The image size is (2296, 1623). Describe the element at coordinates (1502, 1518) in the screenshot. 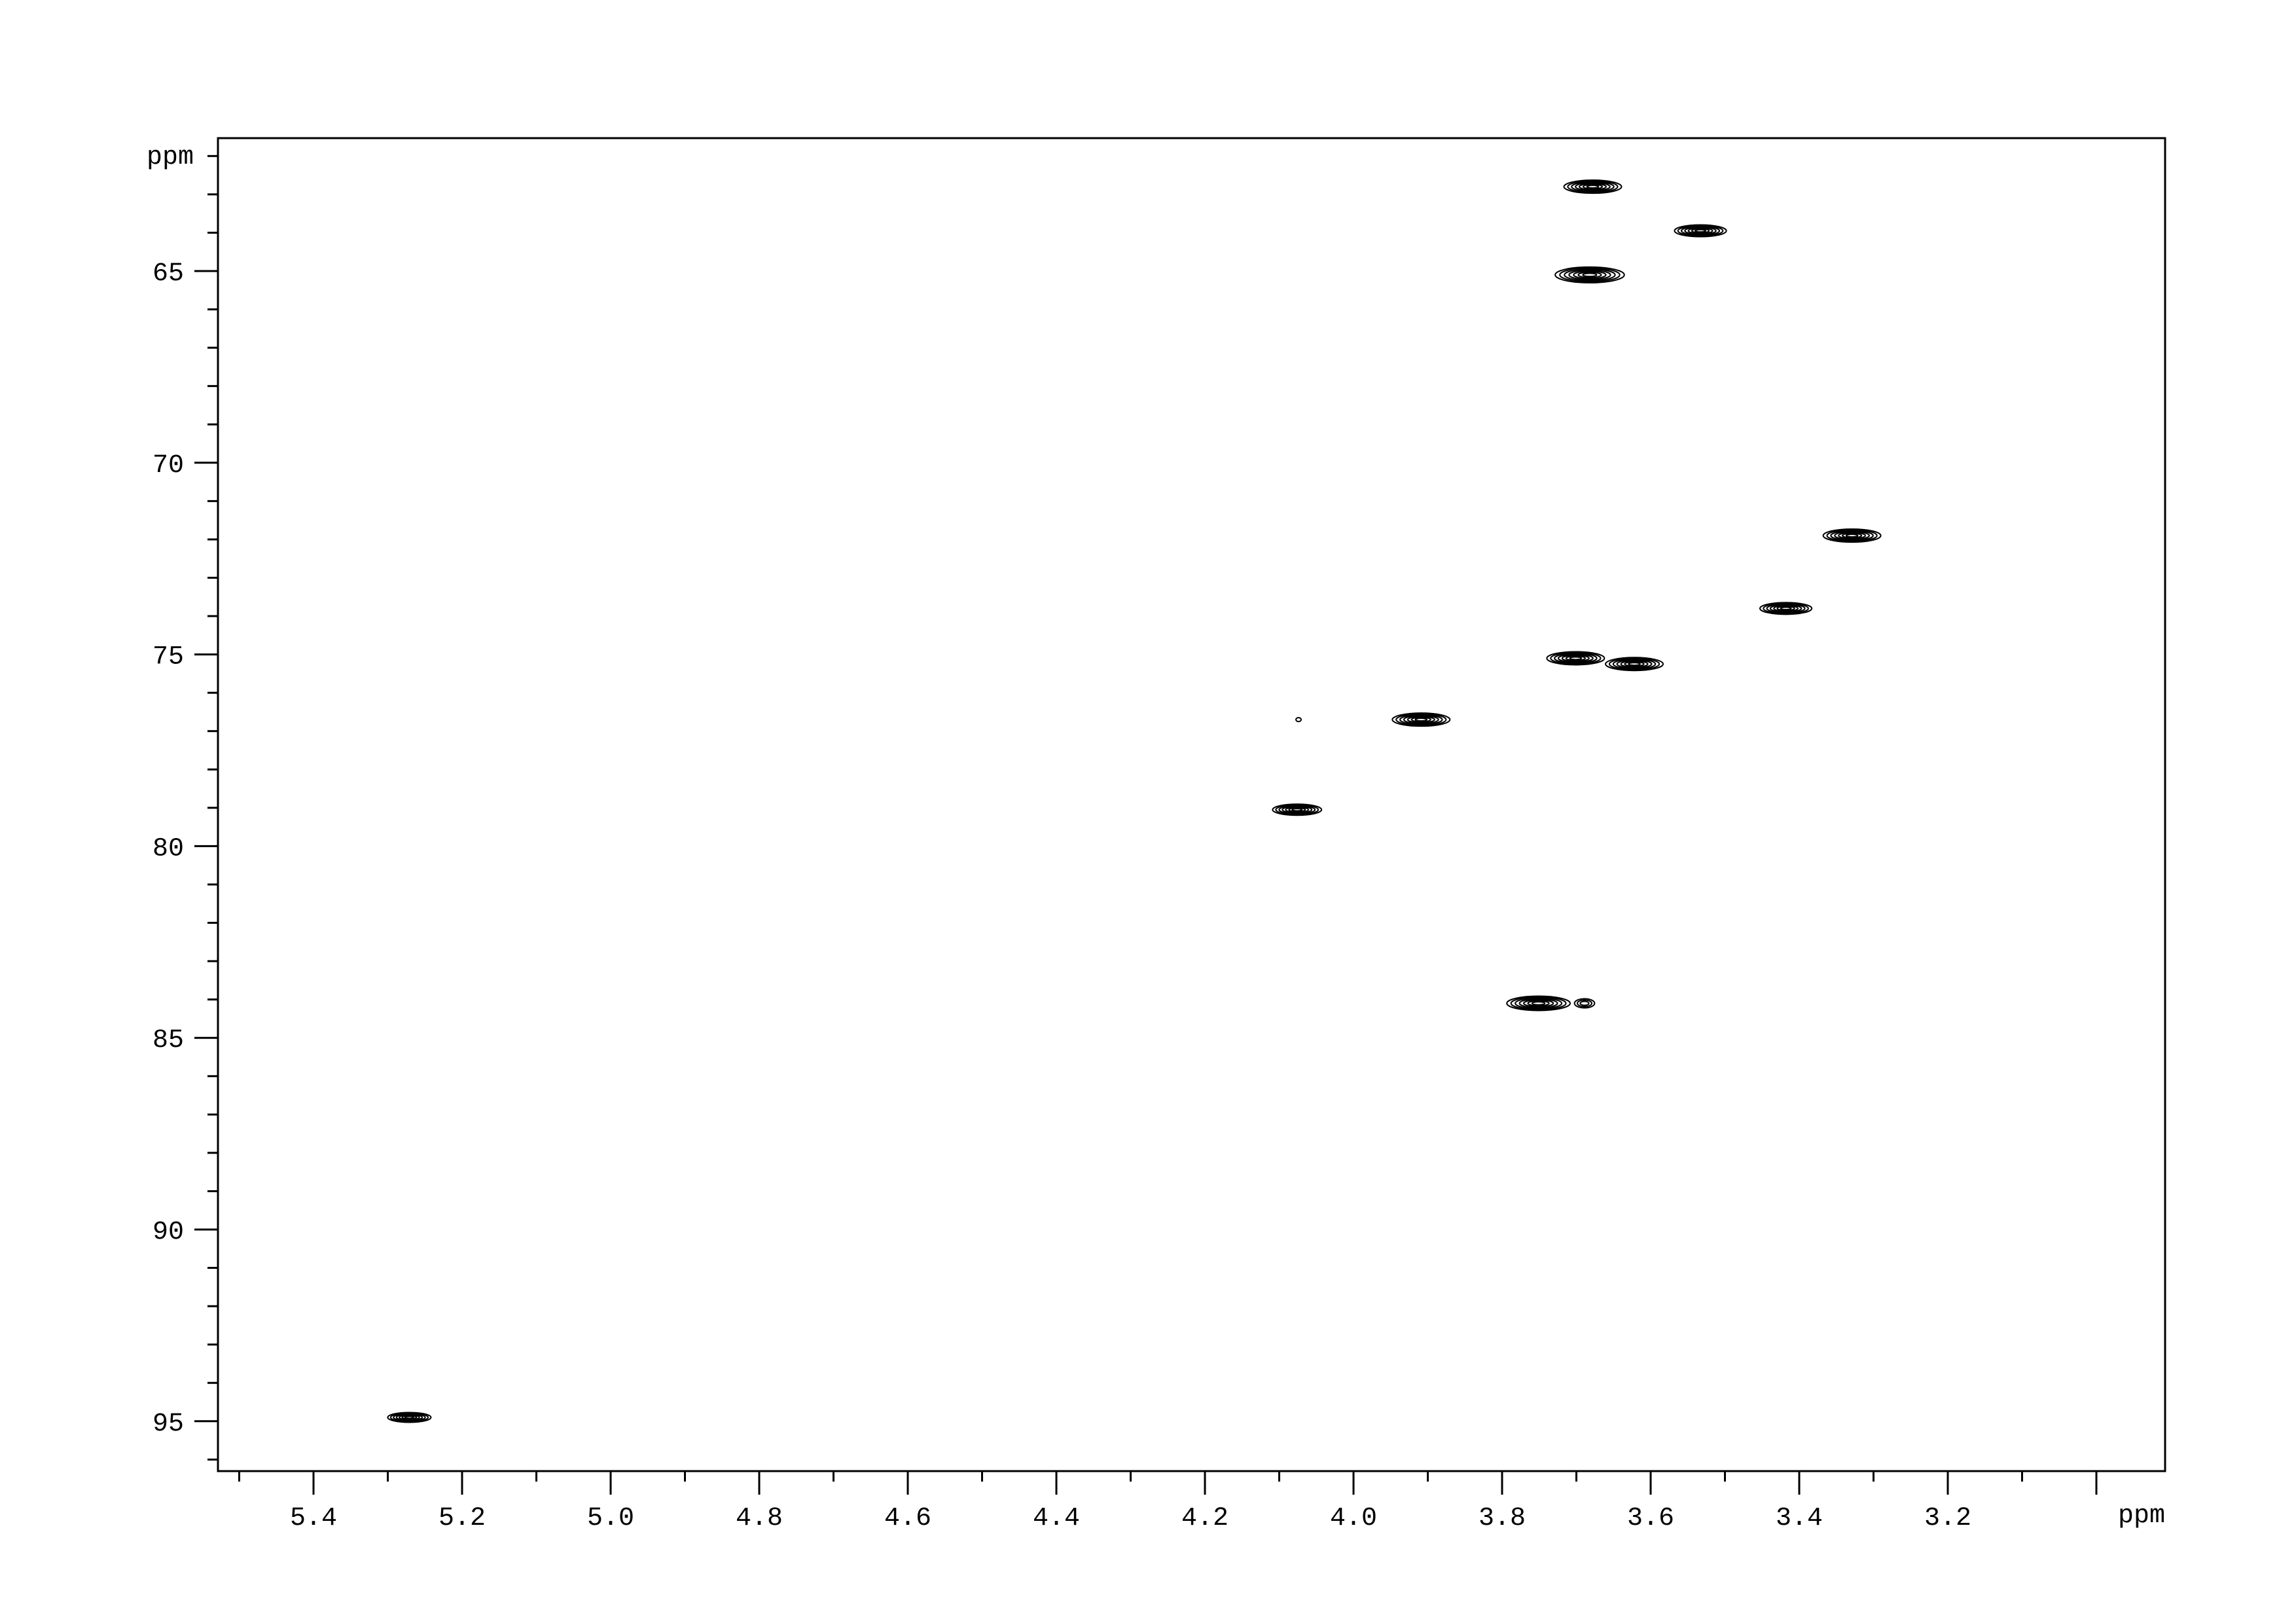

I see `x-tick-label: 3.8` at that location.